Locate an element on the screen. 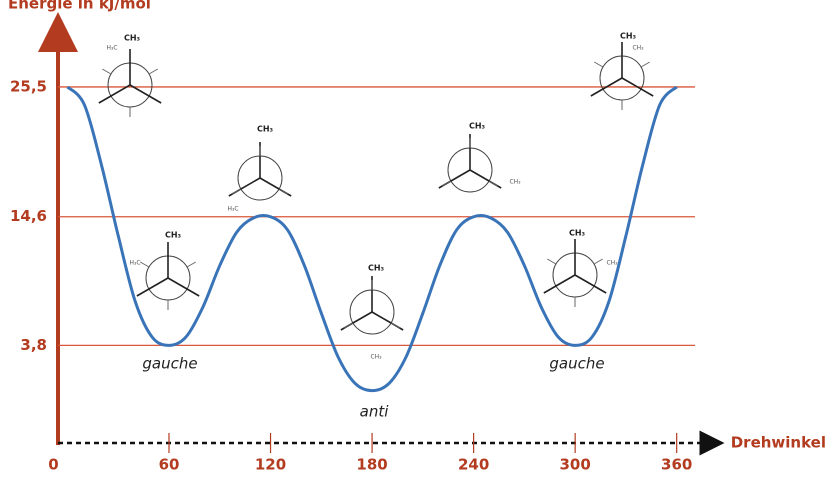 This screenshot has width=840, height=480. x-tick-label: 360 is located at coordinates (676, 465).